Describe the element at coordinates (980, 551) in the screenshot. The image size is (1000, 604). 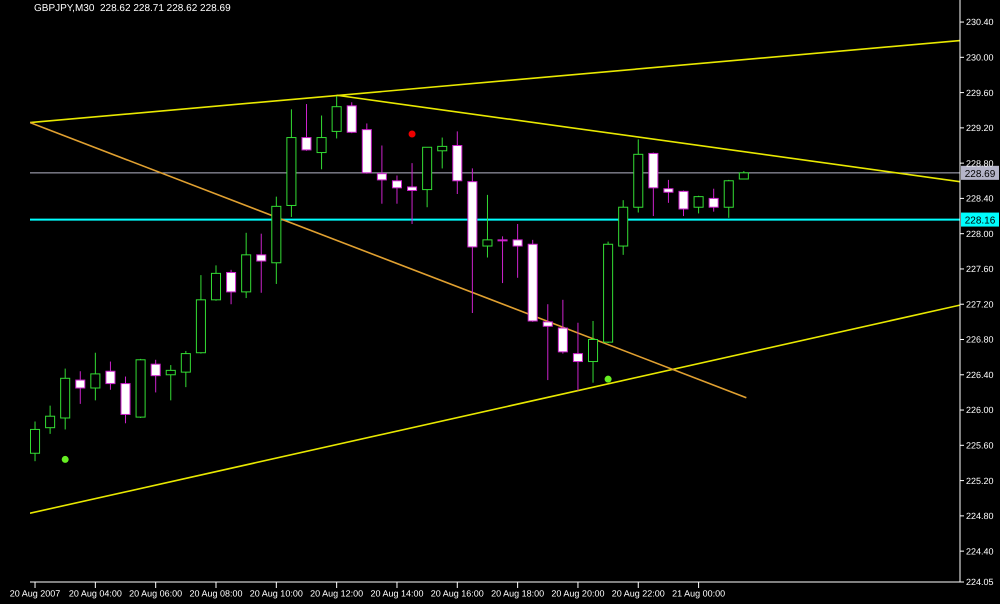
I see `y-tick-label: 224.40` at that location.